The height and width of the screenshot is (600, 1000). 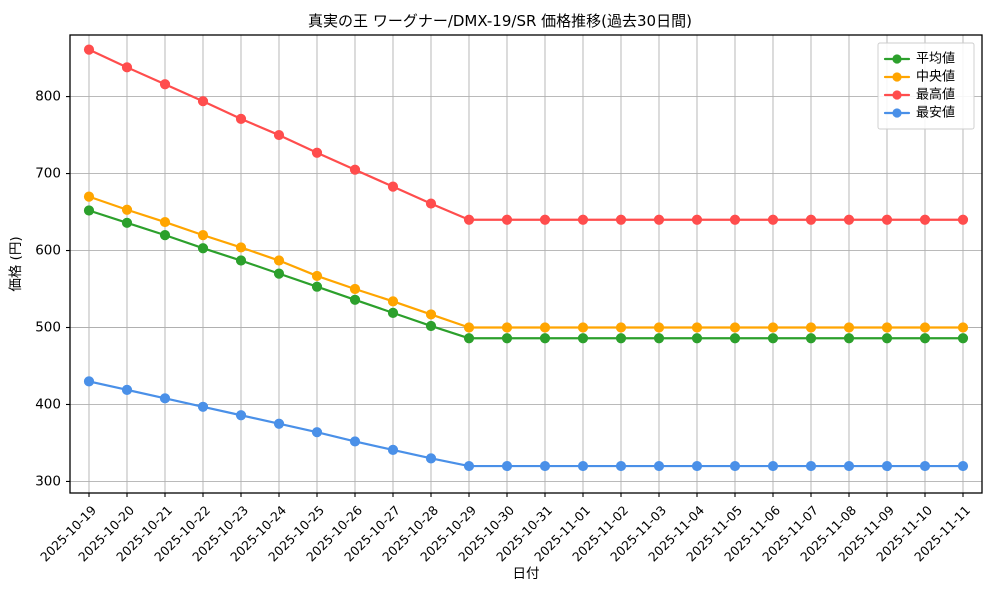 I want to click on legend-label-1: 中央値, so click(x=935, y=77).